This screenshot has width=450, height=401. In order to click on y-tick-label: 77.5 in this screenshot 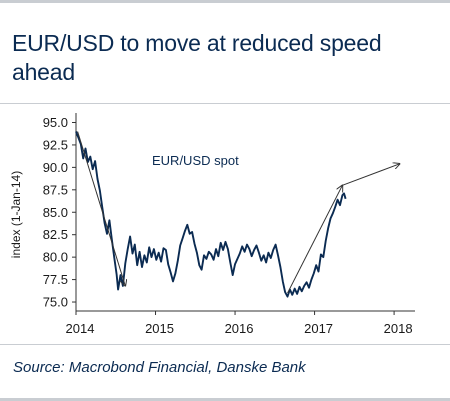, I will do `click(55, 279)`.